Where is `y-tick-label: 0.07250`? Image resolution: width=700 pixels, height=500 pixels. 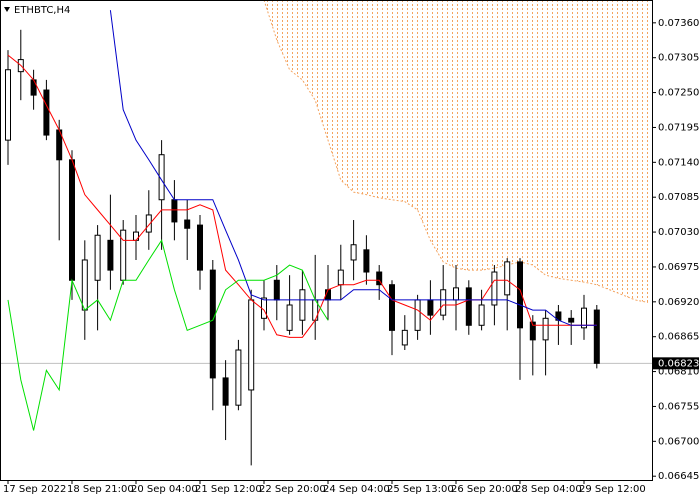
y-tick-label: 0.07250 is located at coordinates (678, 93).